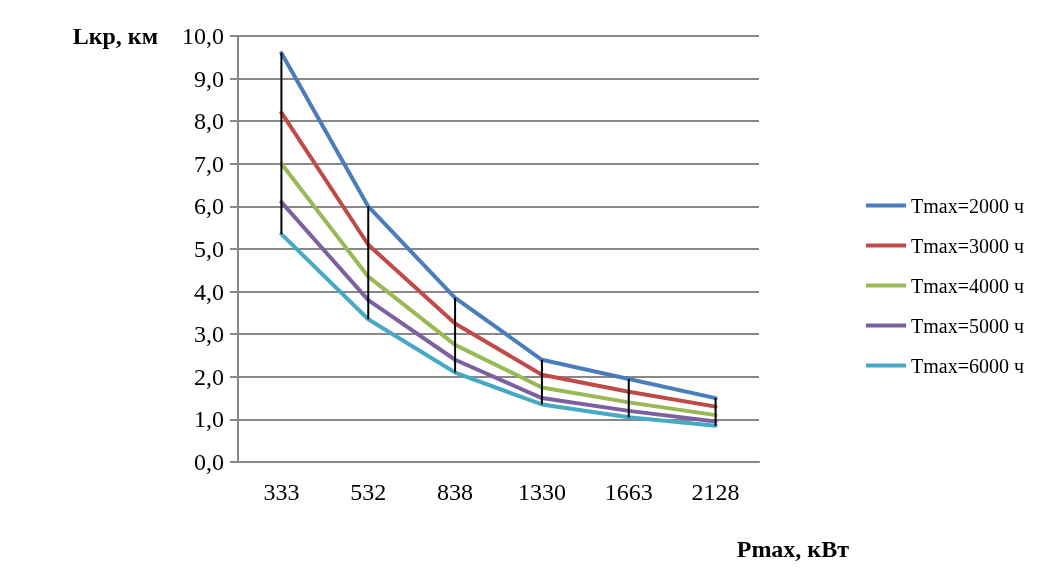 This screenshot has height=571, width=1042. Describe the element at coordinates (968, 325) in the screenshot. I see `legend-label: Tmax=5000 ч` at that location.